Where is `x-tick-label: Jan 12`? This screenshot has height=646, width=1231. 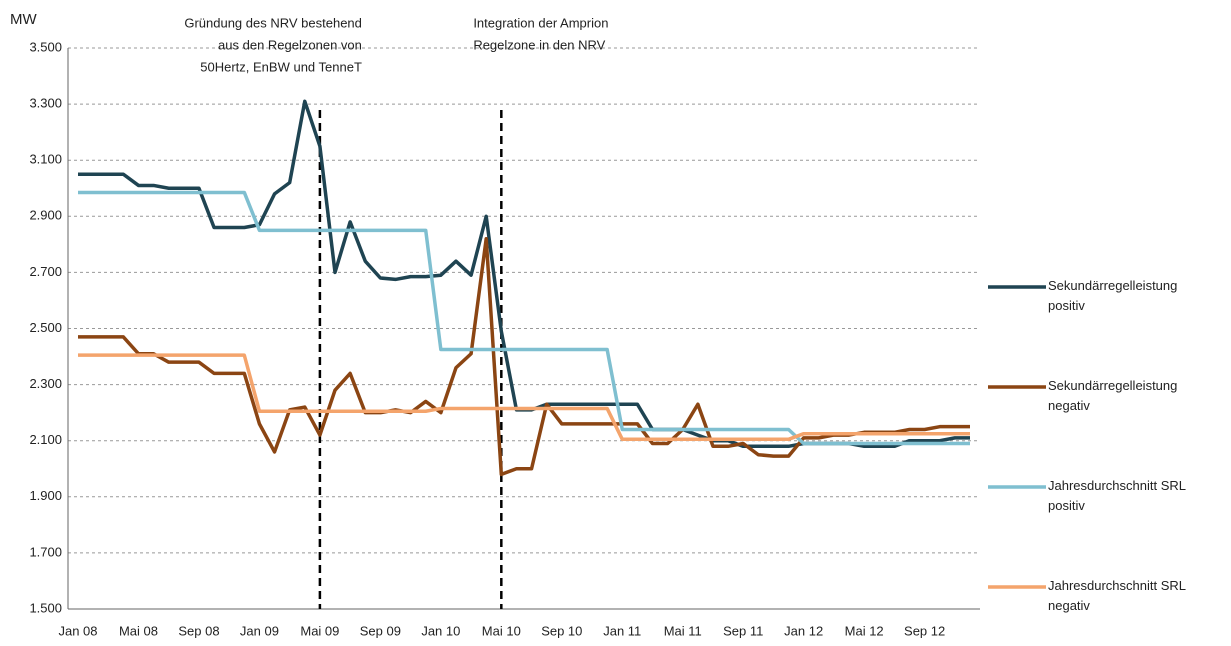 x-tick-label: Jan 12 is located at coordinates (803, 630).